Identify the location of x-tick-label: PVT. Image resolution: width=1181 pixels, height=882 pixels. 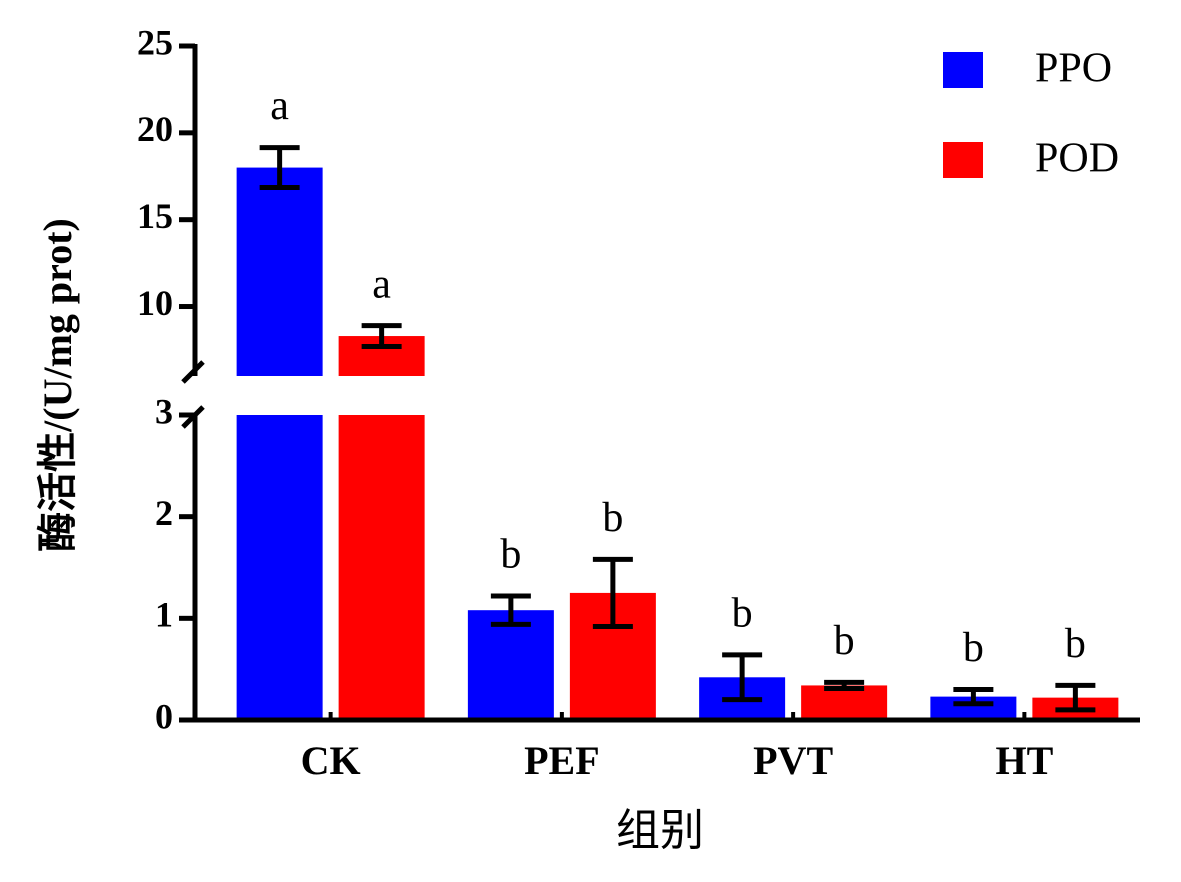
(793, 760).